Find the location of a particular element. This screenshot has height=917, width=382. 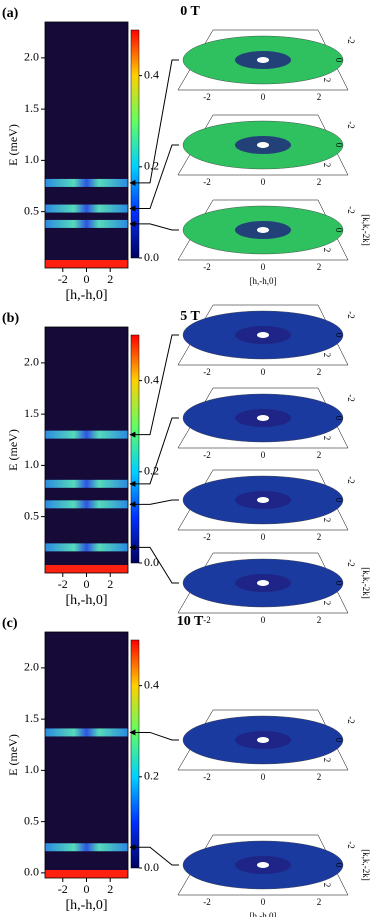

y-tick-label: 2.0 is located at coordinates (31, 57).